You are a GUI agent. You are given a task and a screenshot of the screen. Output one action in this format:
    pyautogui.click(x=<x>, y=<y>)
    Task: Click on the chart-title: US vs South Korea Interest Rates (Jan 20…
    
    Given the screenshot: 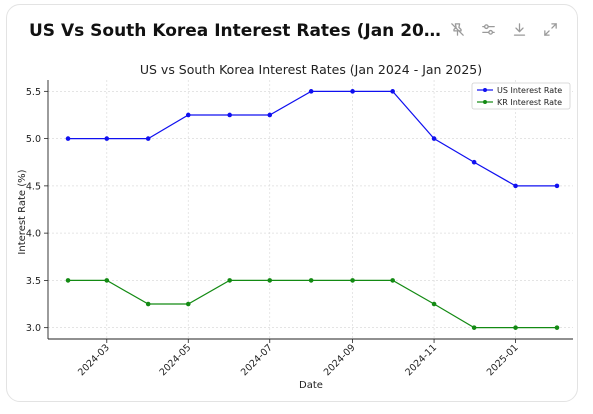 What is the action you would take?
    pyautogui.click(x=311, y=69)
    